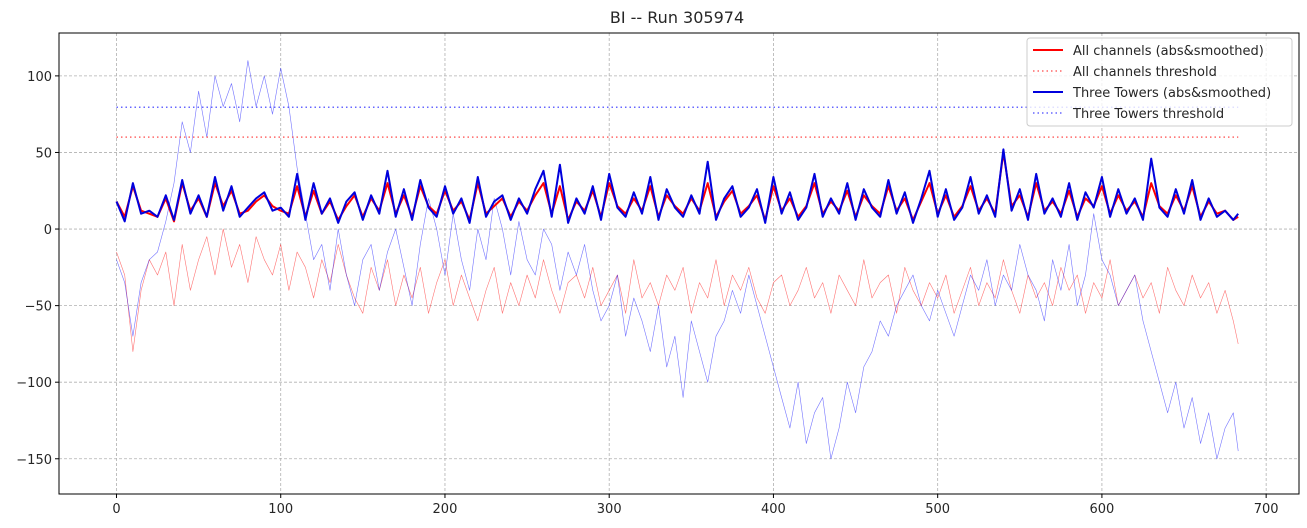 The width and height of the screenshot is (1307, 528). I want to click on x-tick-label: 600, so click(1101, 509).